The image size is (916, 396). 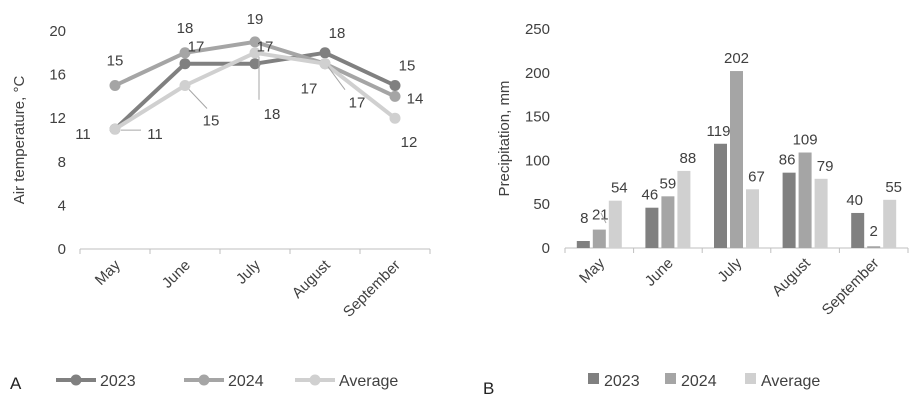 I want to click on chart-b-data-label: 21, so click(x=600, y=215).